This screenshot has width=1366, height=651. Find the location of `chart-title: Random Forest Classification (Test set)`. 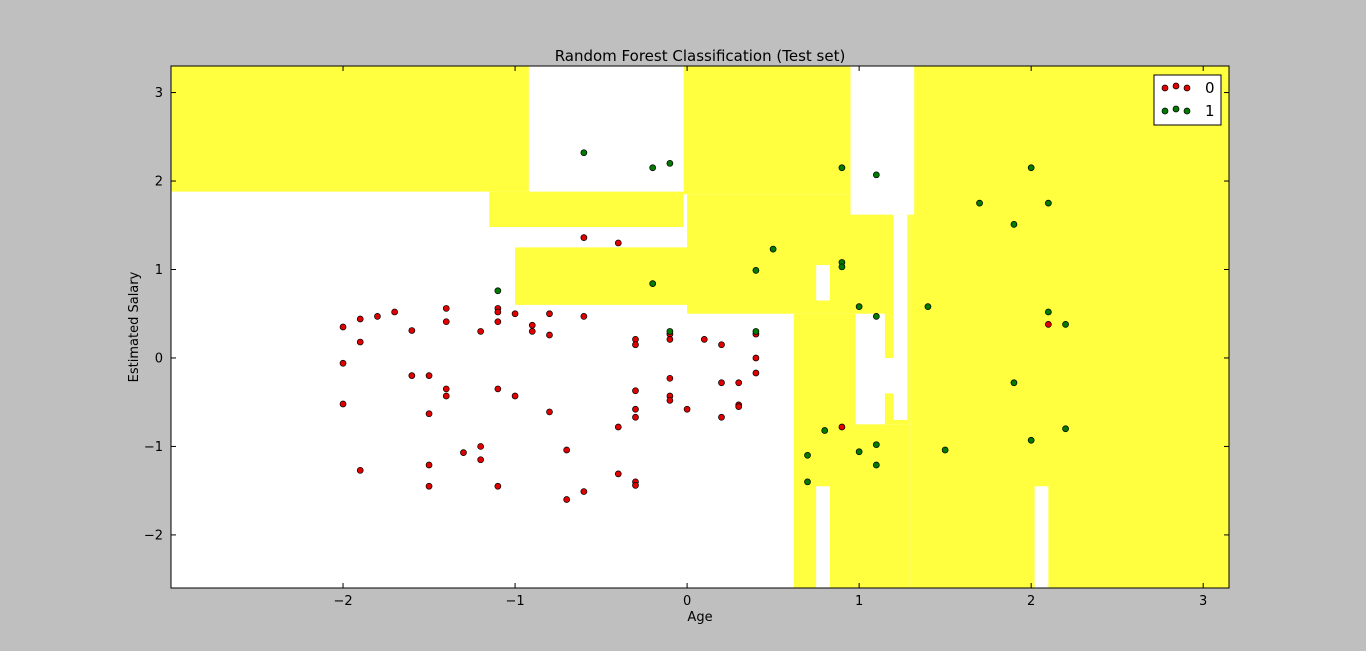

chart-title: Random Forest Classification (Test set) is located at coordinates (700, 56).